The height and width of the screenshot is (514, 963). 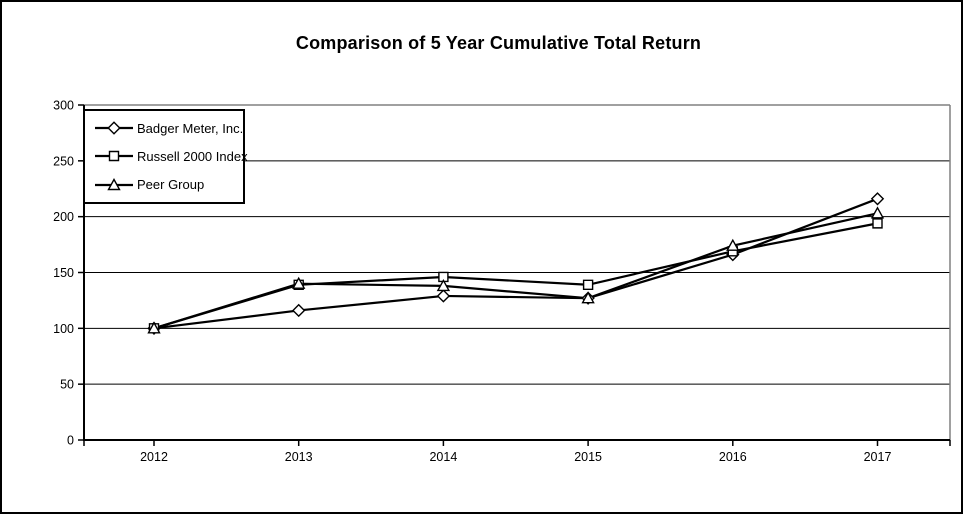 I want to click on y-axis-tick-label: 250, so click(x=63, y=161).